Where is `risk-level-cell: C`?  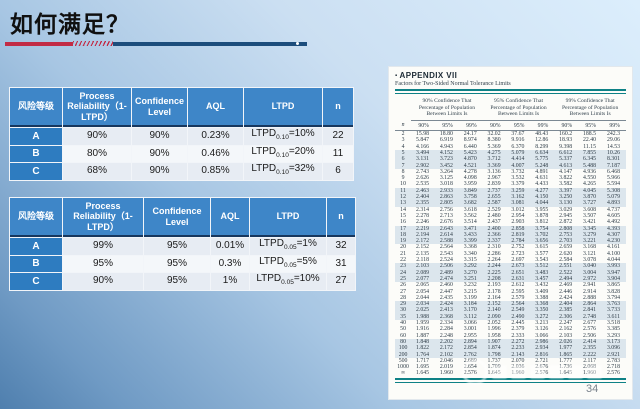 risk-level-cell: C is located at coordinates (36, 171).